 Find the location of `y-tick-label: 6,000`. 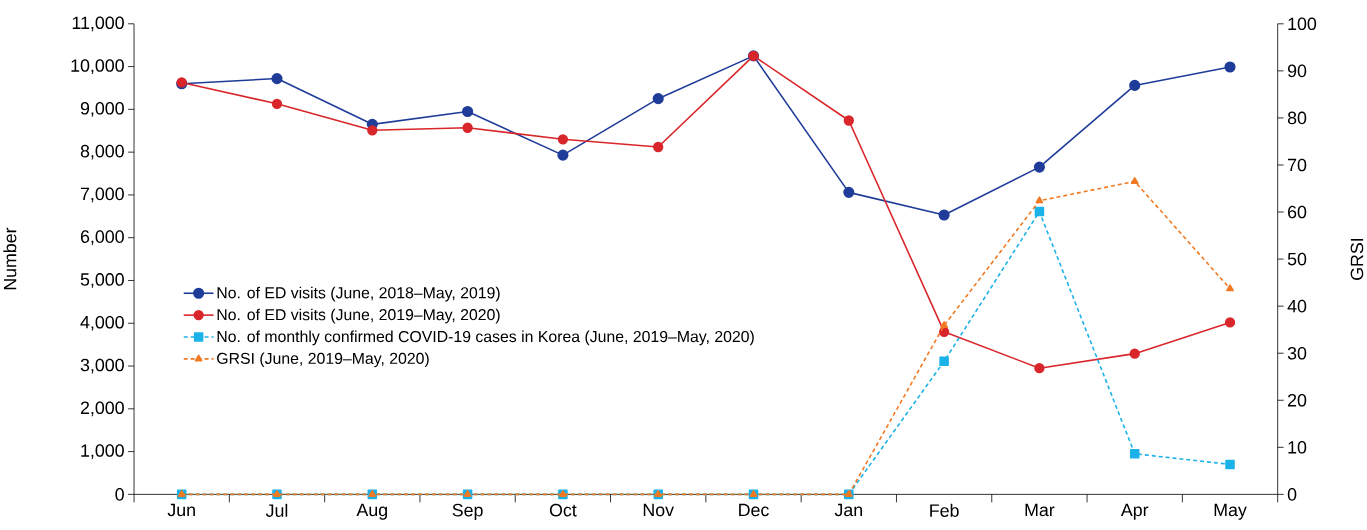

y-tick-label: 6,000 is located at coordinates (102, 238).